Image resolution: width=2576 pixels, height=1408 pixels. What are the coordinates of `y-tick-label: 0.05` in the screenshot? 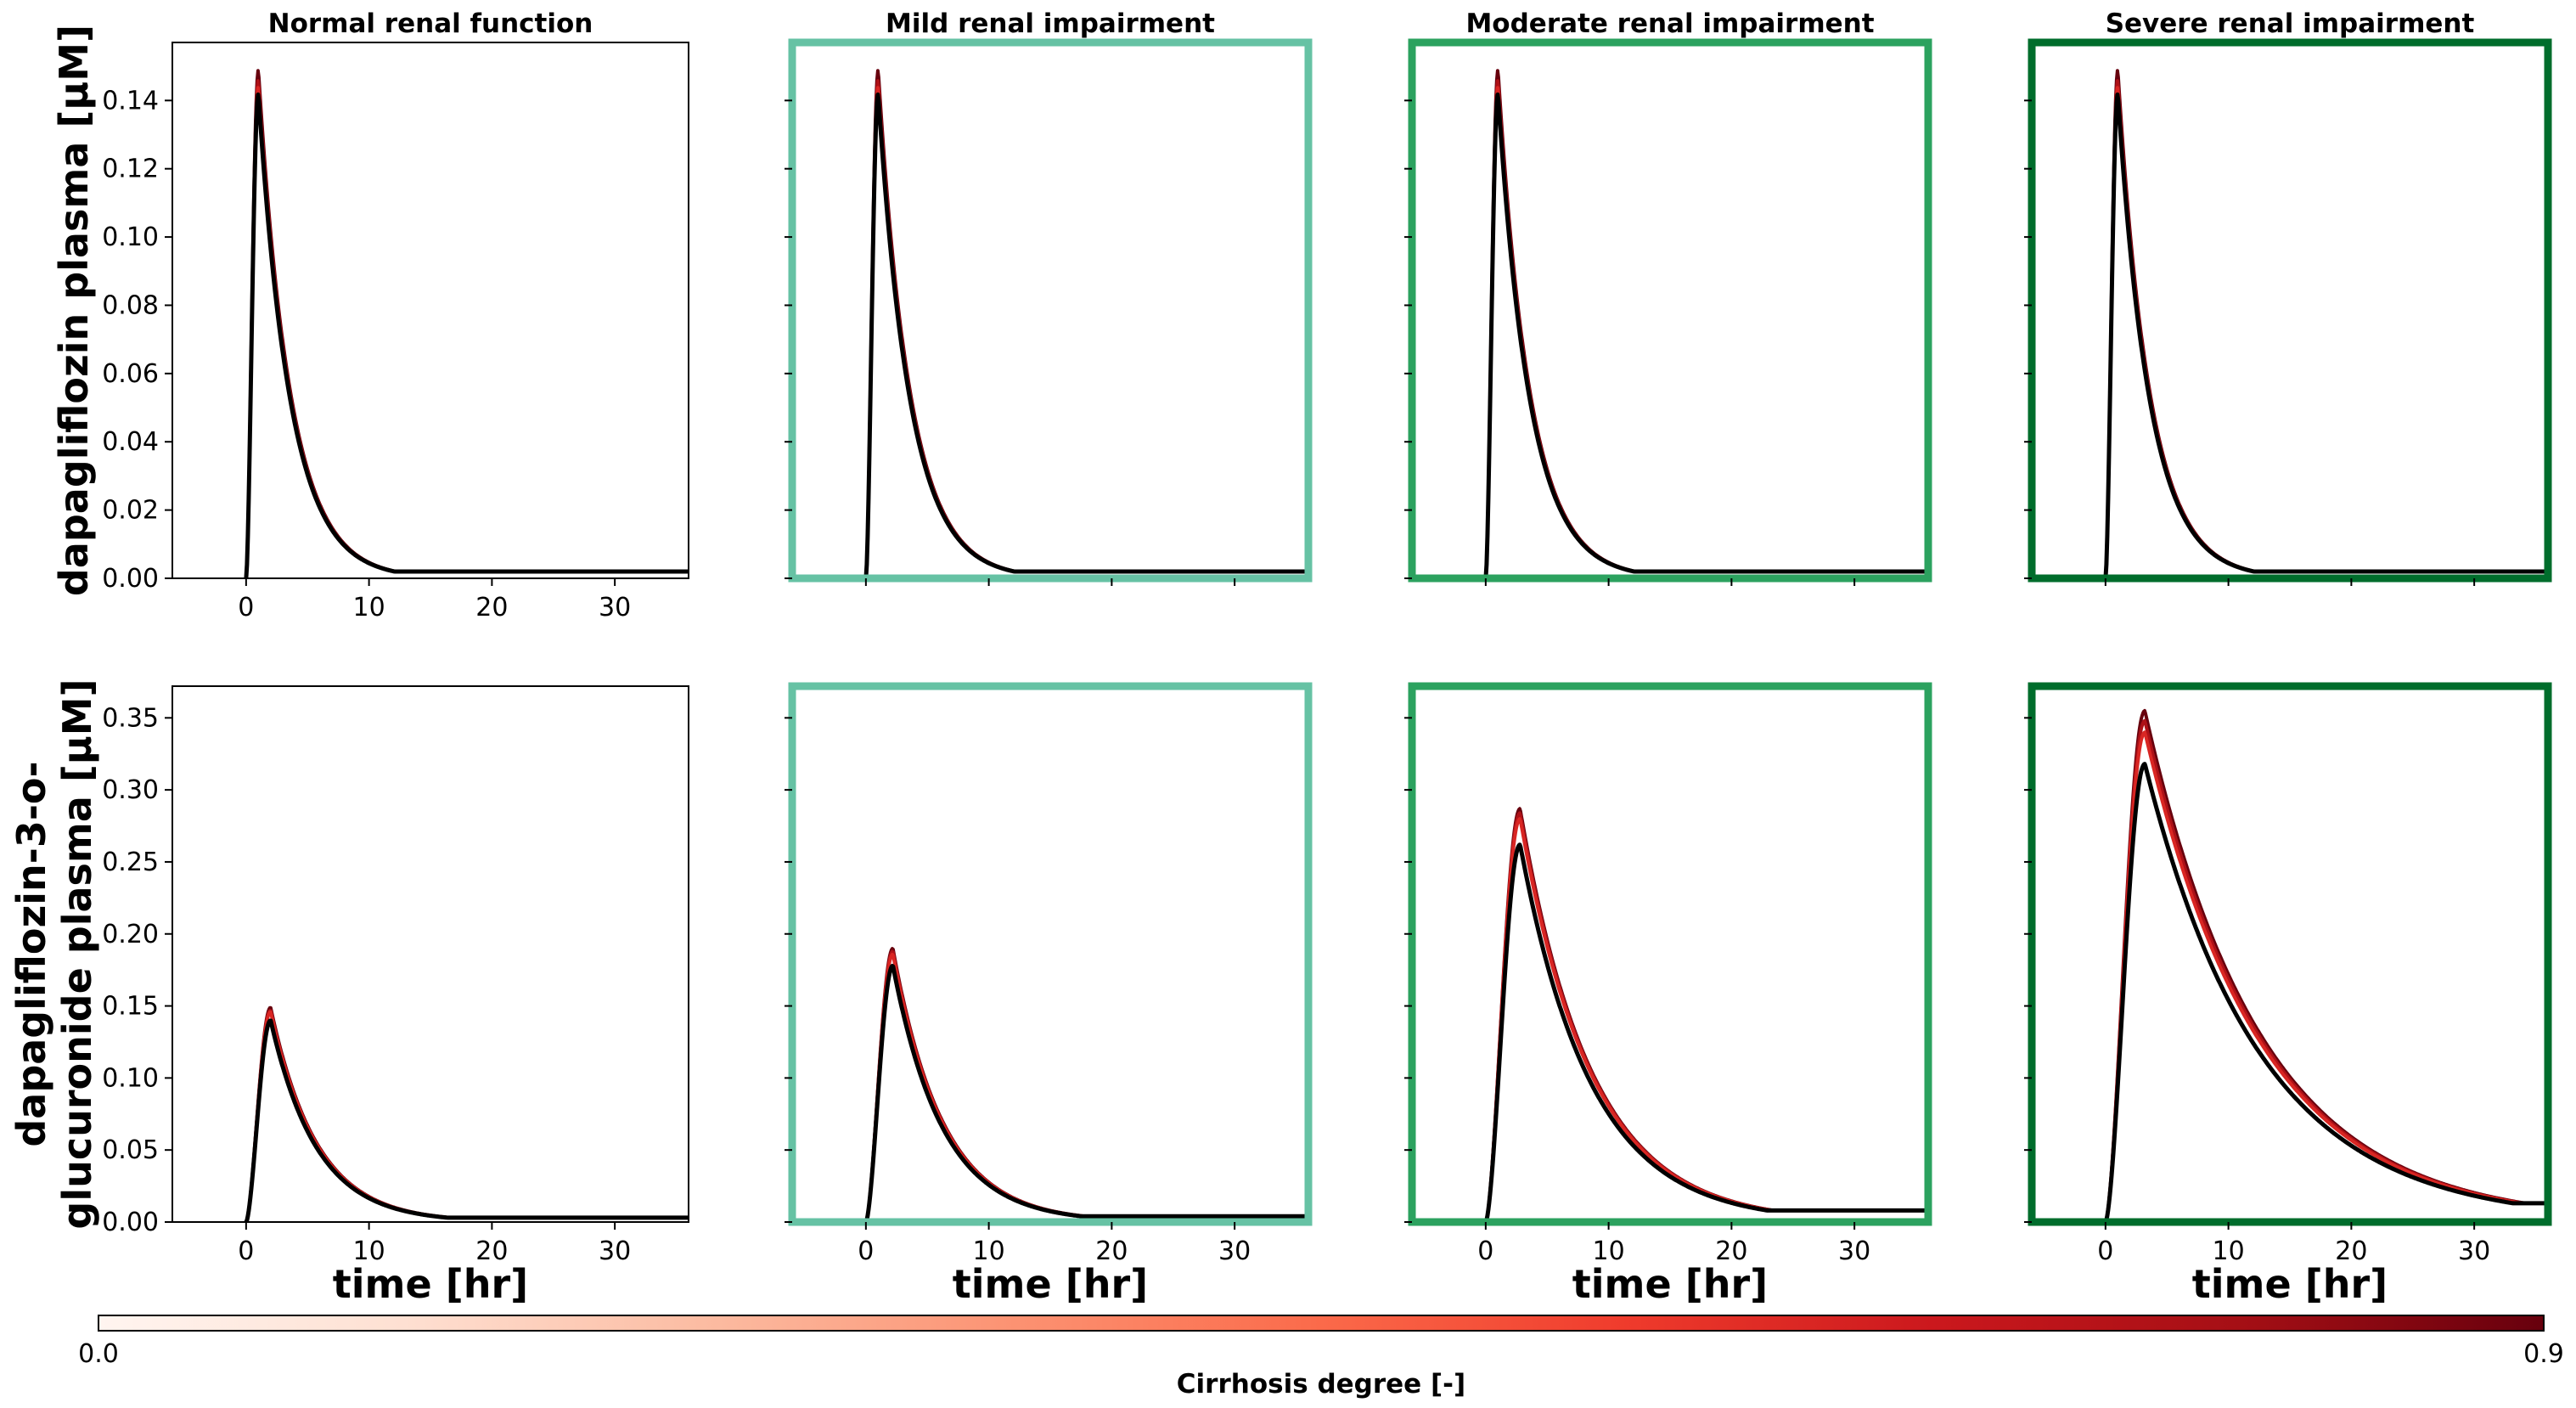 It's located at (130, 1150).